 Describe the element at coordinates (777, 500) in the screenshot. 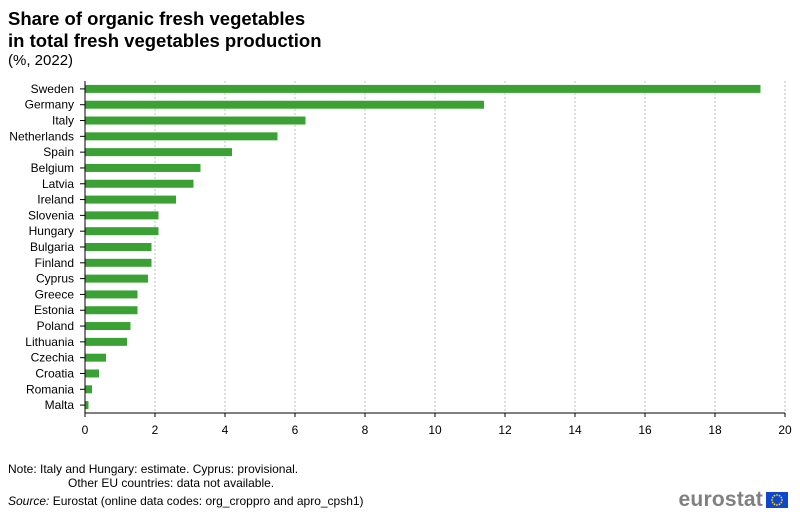

I see `eu-flag-icon` at that location.